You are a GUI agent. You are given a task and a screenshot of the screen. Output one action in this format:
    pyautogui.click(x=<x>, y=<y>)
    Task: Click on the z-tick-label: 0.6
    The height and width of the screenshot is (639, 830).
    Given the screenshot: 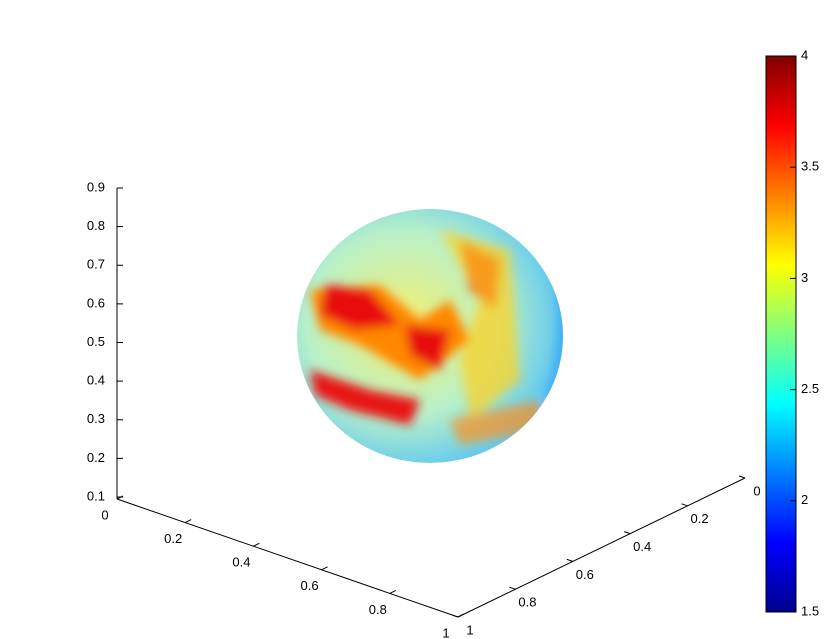 What is the action you would take?
    pyautogui.click(x=96, y=302)
    